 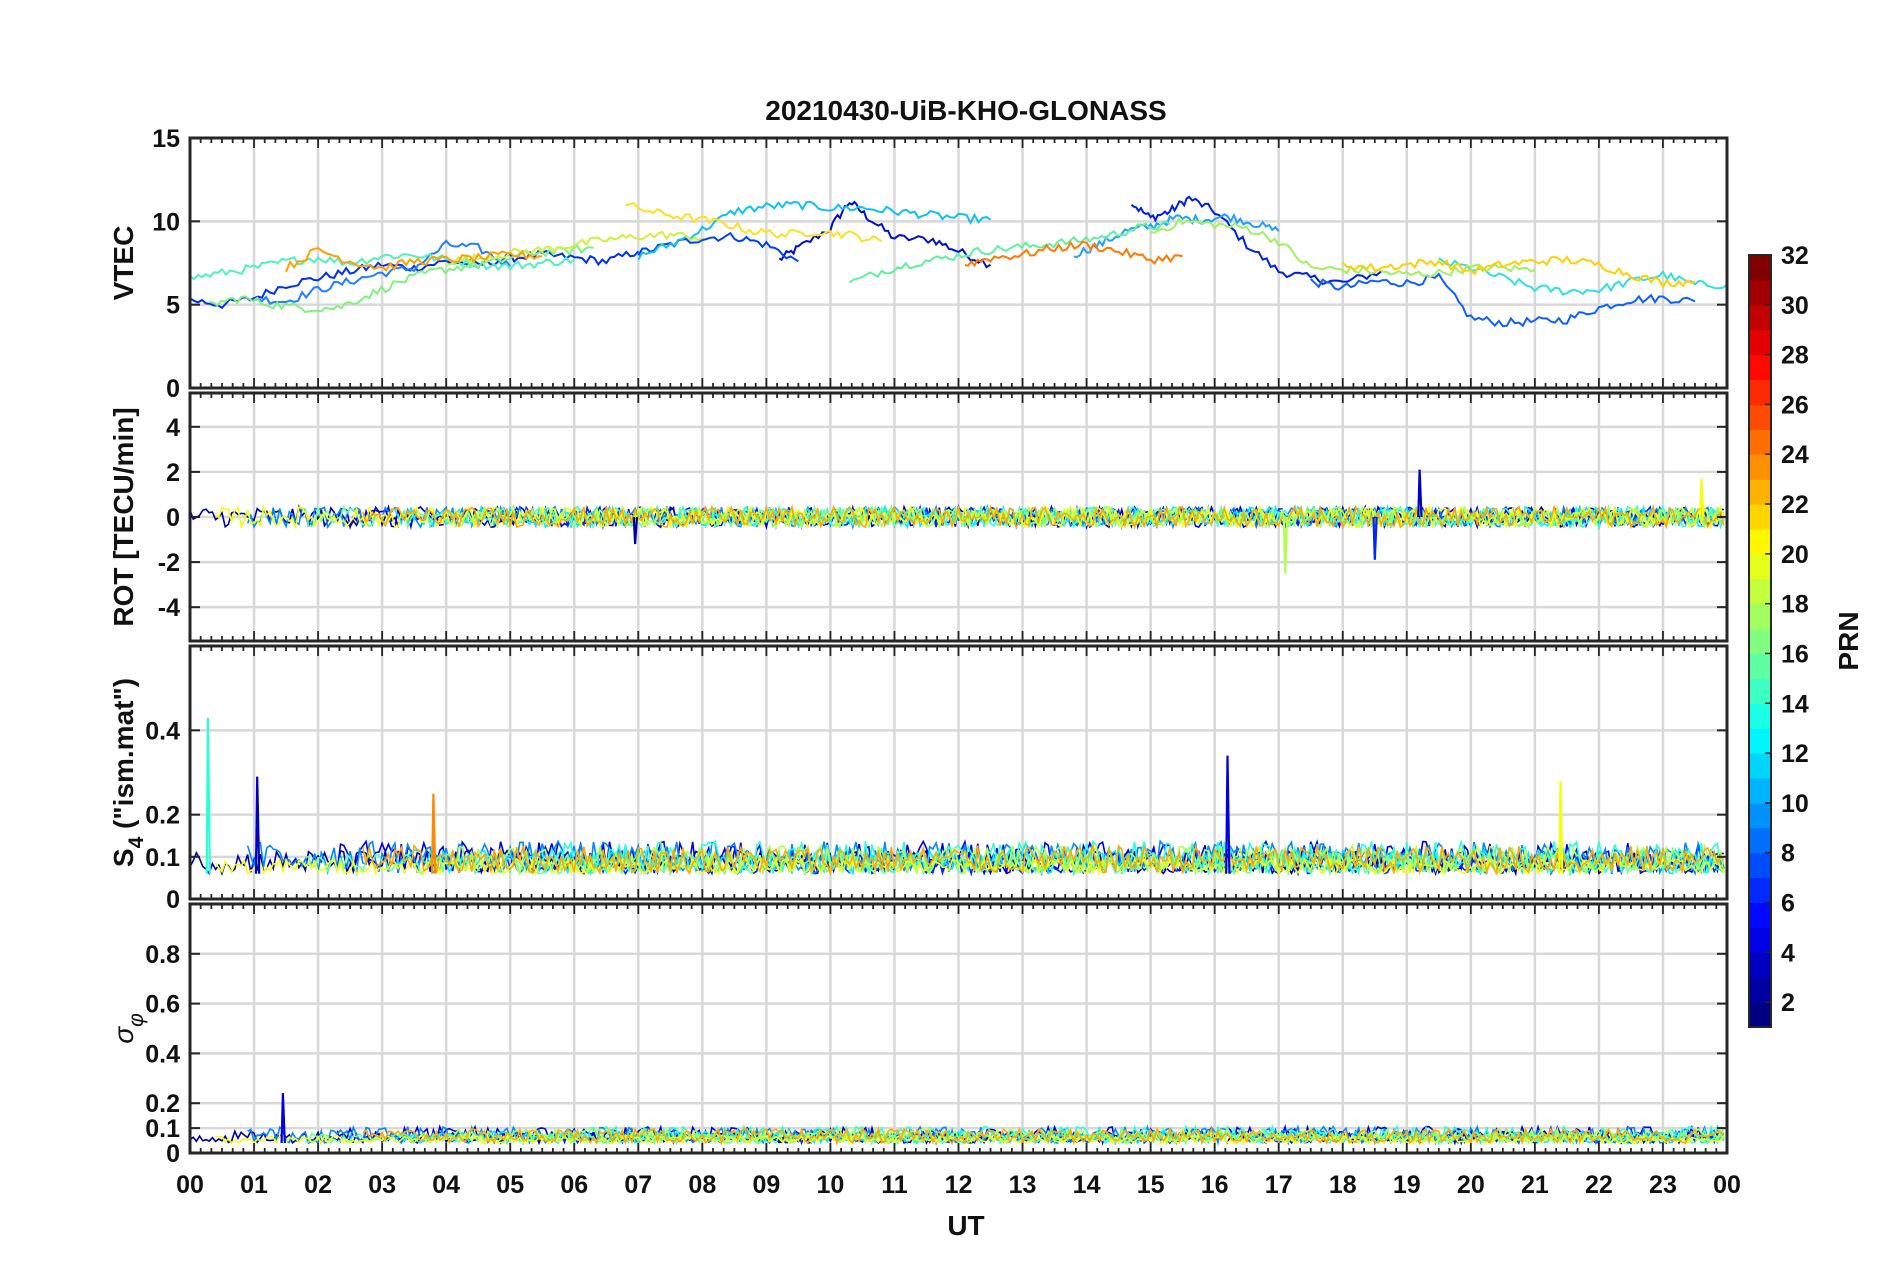 I want to click on x-tick-label: 18, so click(x=1343, y=1185).